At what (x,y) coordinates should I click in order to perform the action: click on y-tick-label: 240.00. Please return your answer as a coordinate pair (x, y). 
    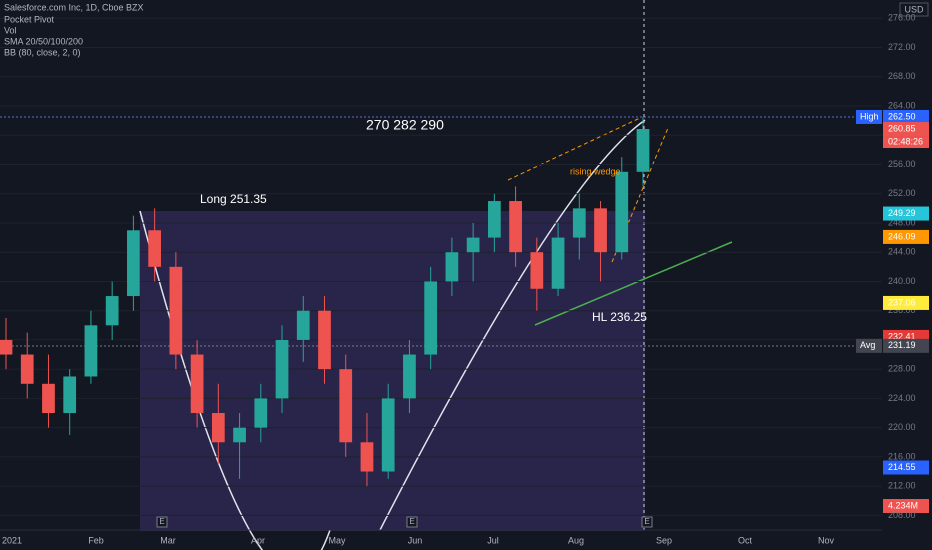
    Looking at the image, I should click on (902, 281).